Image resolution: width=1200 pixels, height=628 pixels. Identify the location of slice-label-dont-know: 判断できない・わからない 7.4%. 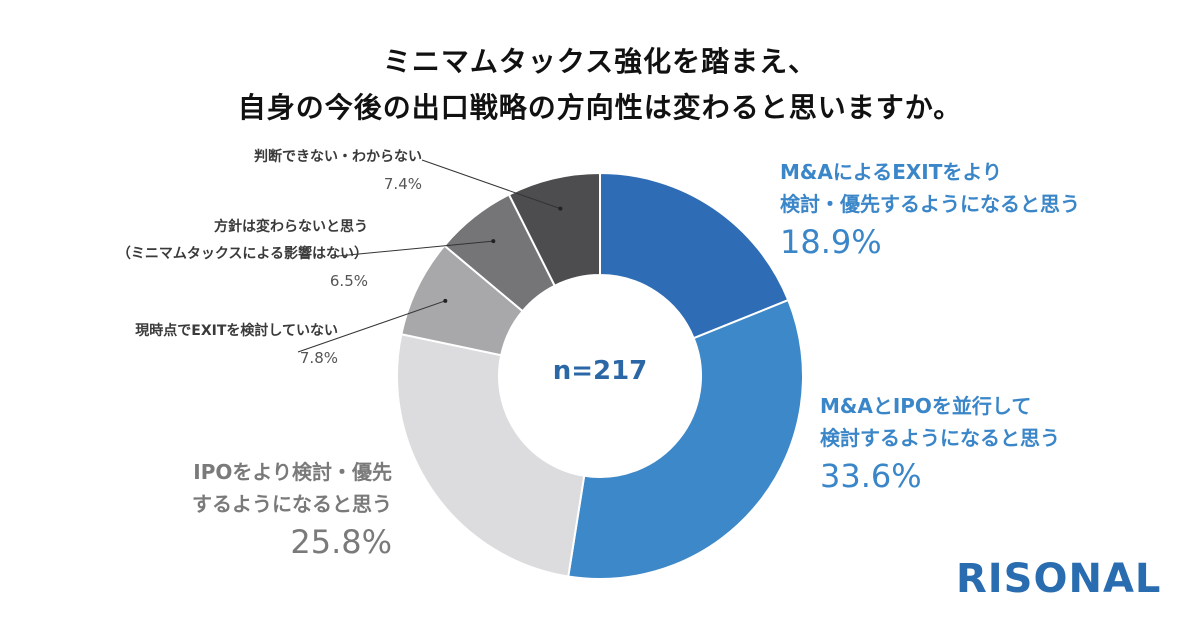
(338, 171).